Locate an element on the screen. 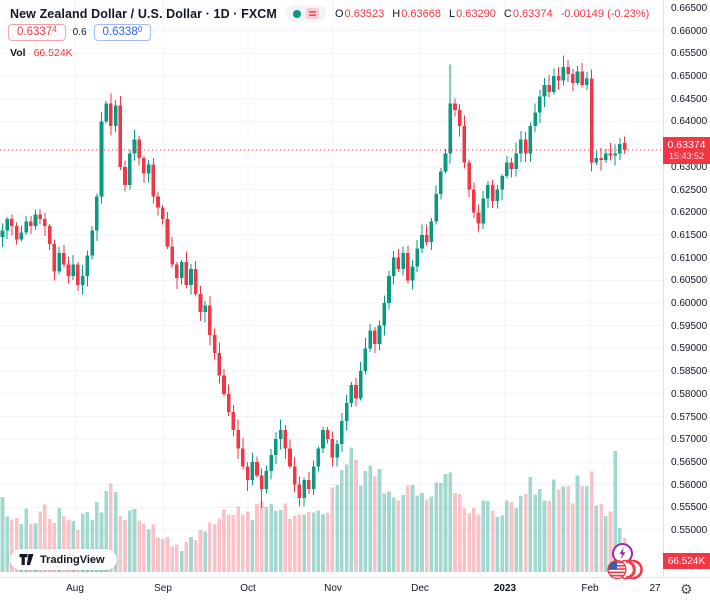 This screenshot has height=600, width=710. time-axis: Aug Sep Oct Nov Dec 2023 Feb 27 is located at coordinates (331, 589).